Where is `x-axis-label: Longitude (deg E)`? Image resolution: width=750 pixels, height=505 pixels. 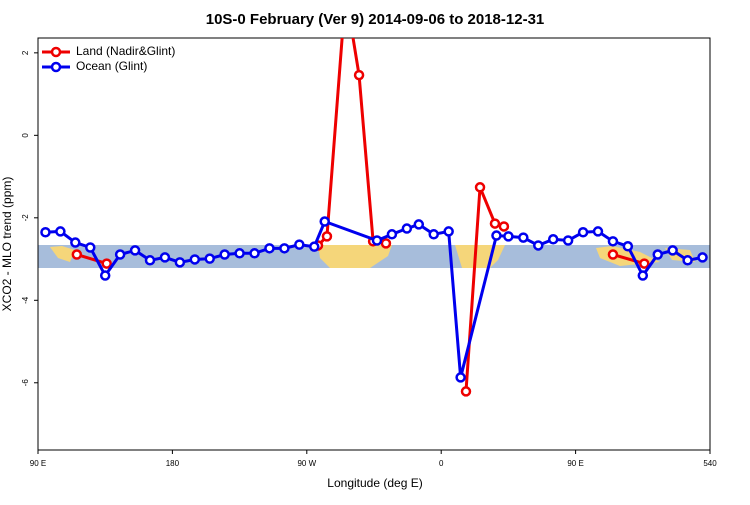
x-axis-label: Longitude (deg E) is located at coordinates (374, 483).